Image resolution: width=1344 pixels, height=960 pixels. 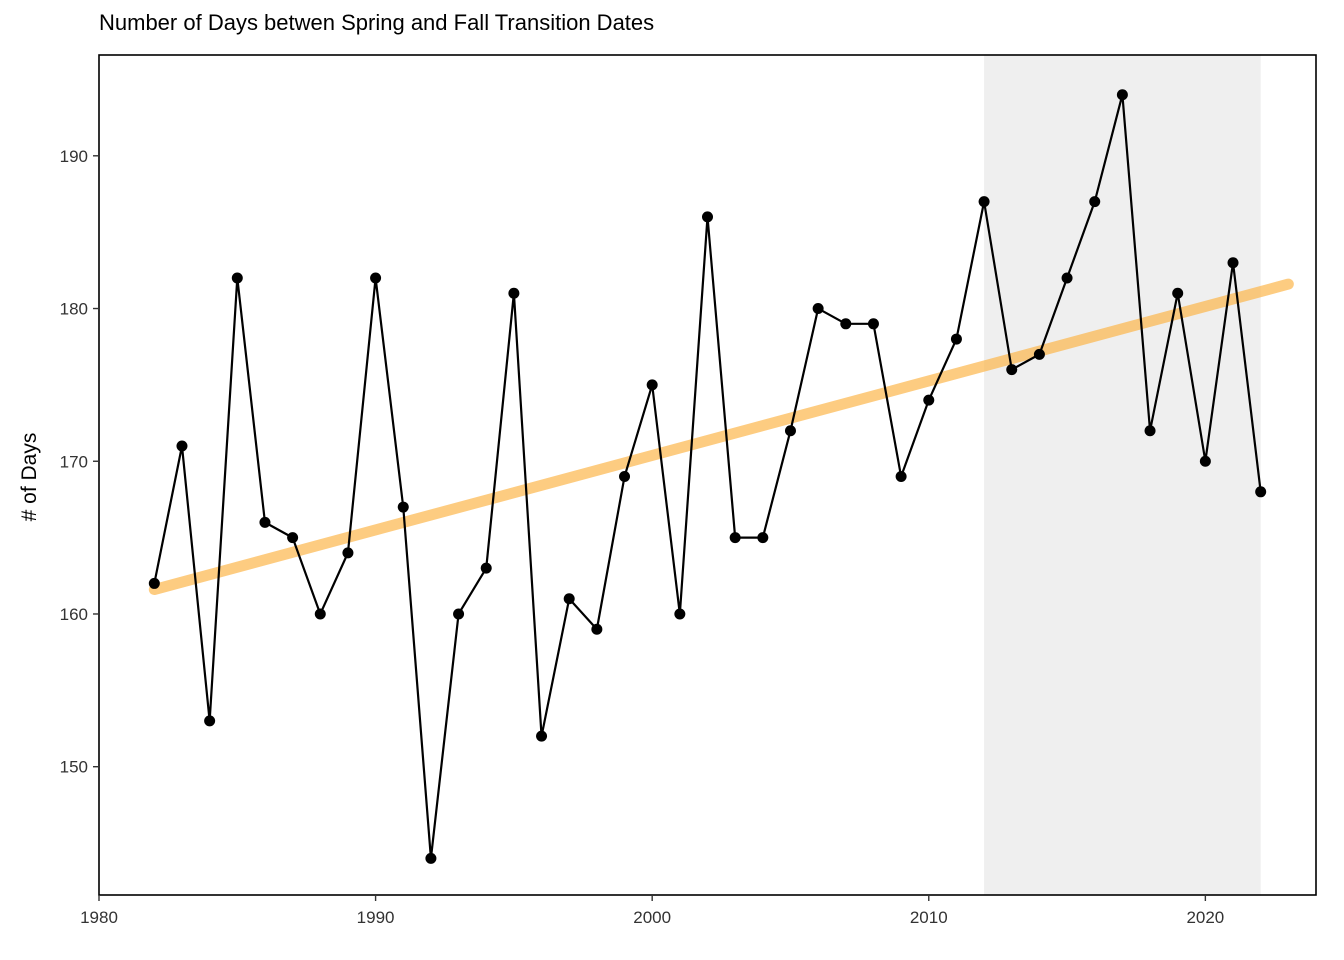 What do you see at coordinates (74, 767) in the screenshot?
I see `y-tick-label: 150` at bounding box center [74, 767].